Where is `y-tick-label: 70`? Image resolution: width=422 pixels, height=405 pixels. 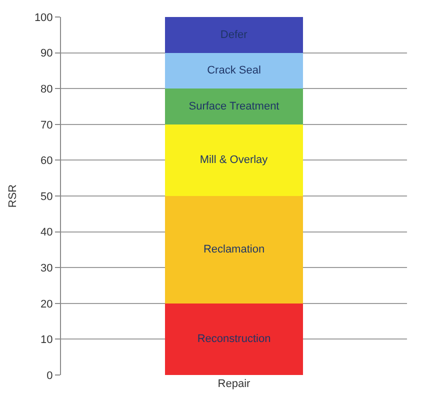 y-tick-label: 70 is located at coordinates (46, 125).